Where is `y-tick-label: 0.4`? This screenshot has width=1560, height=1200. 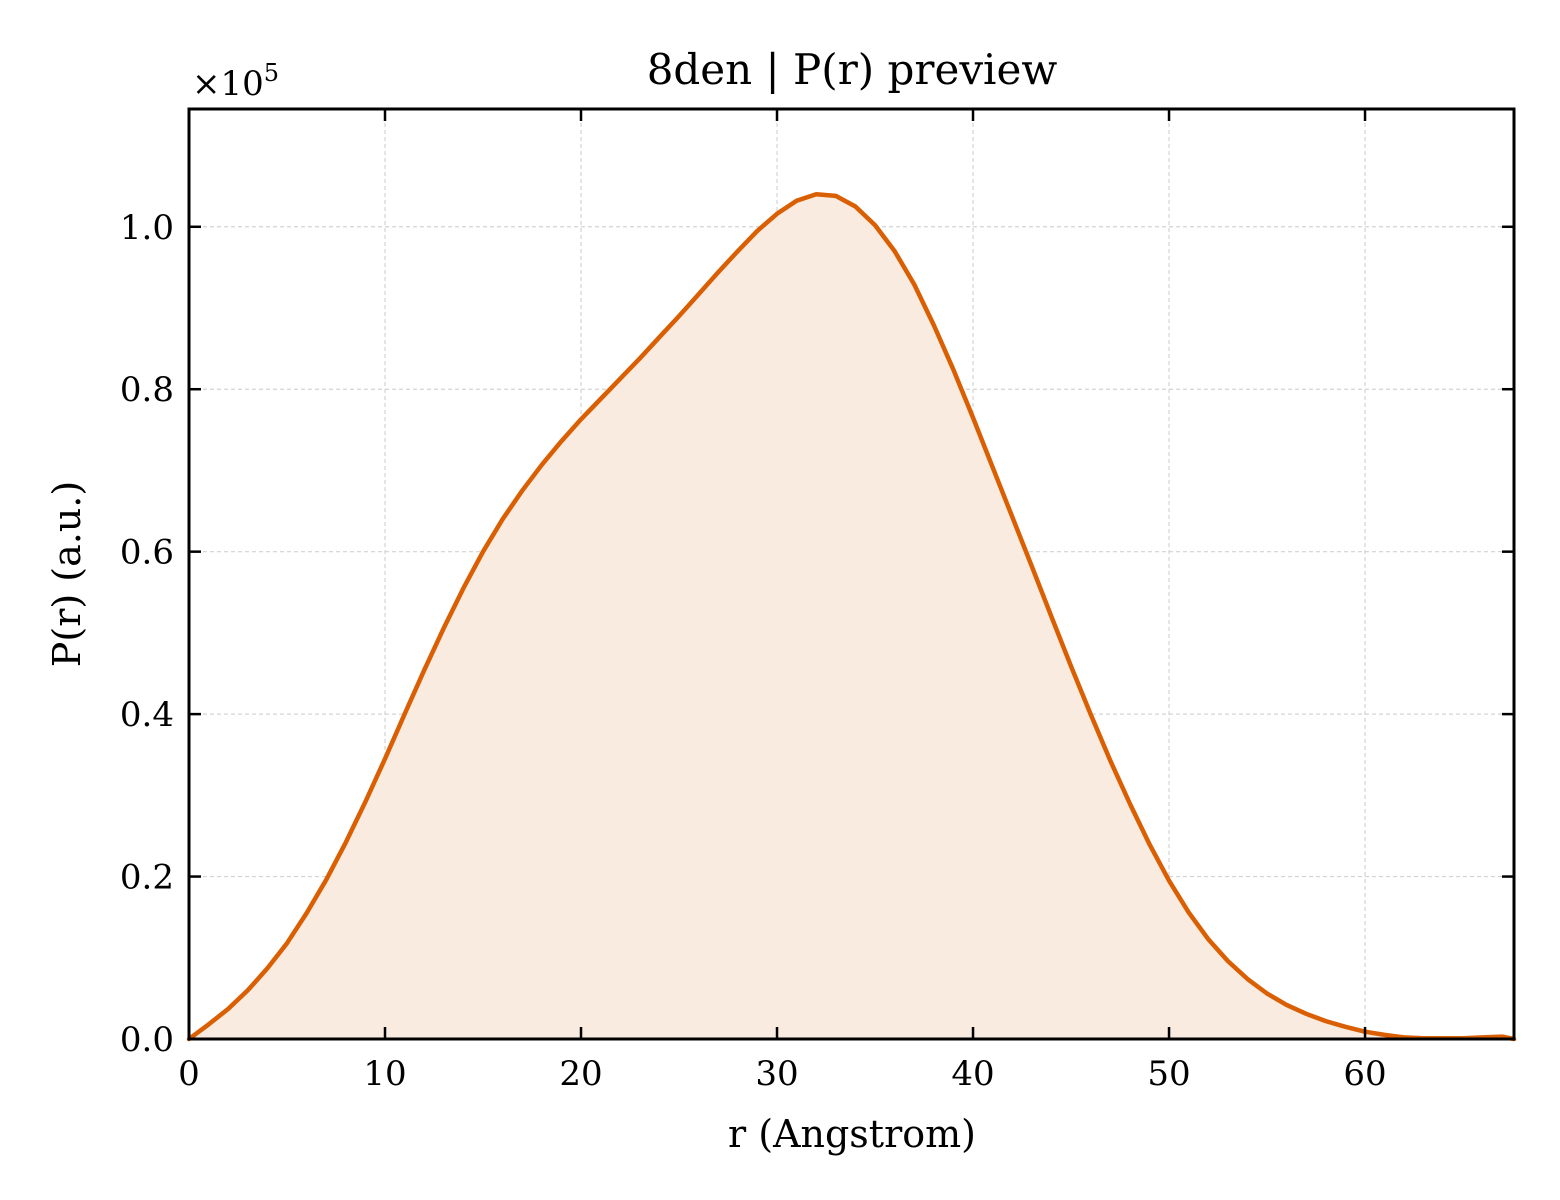
y-tick-label: 0.4 is located at coordinates (147, 715).